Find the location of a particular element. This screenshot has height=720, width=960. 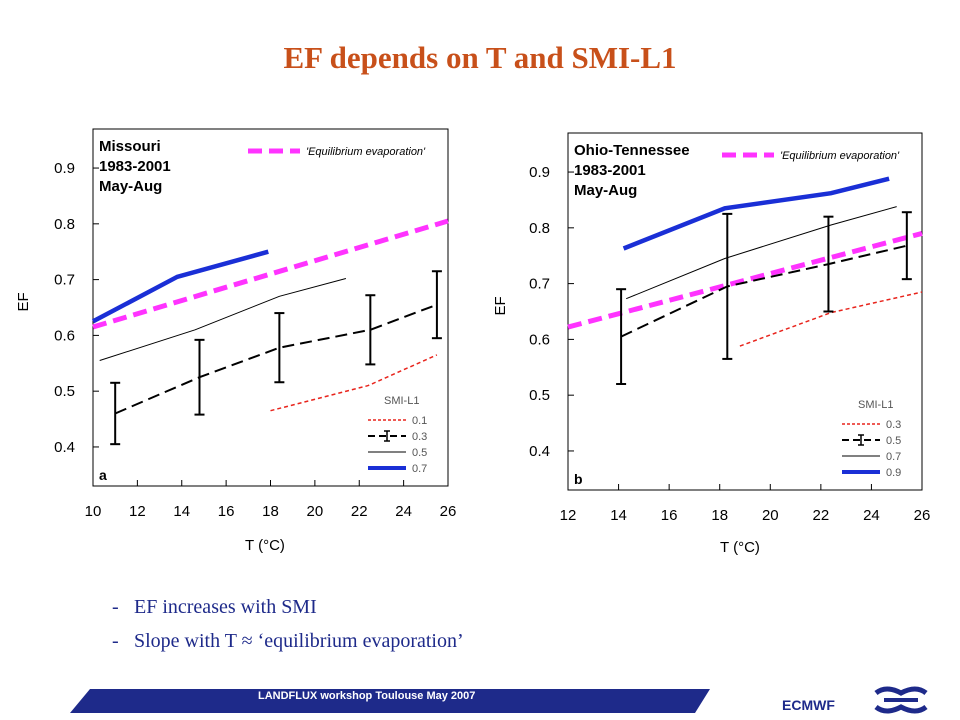

region-label: Ohio-Tennessee is located at coordinates (632, 150).